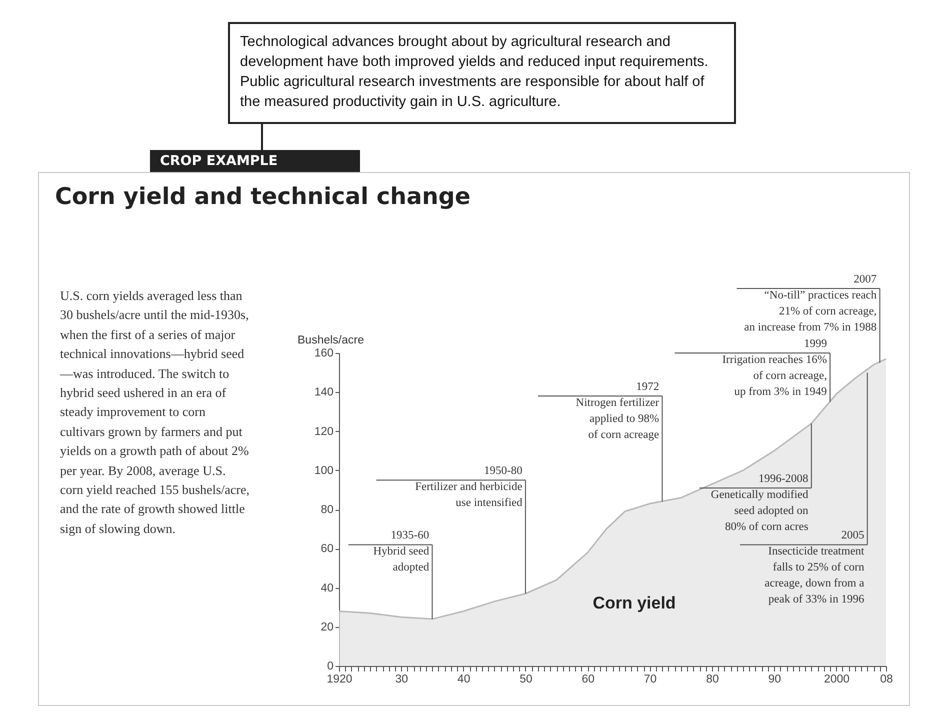 Image resolution: width=948 pixels, height=728 pixels. What do you see at coordinates (327, 588) in the screenshot?
I see `y-tick-label: 40` at bounding box center [327, 588].